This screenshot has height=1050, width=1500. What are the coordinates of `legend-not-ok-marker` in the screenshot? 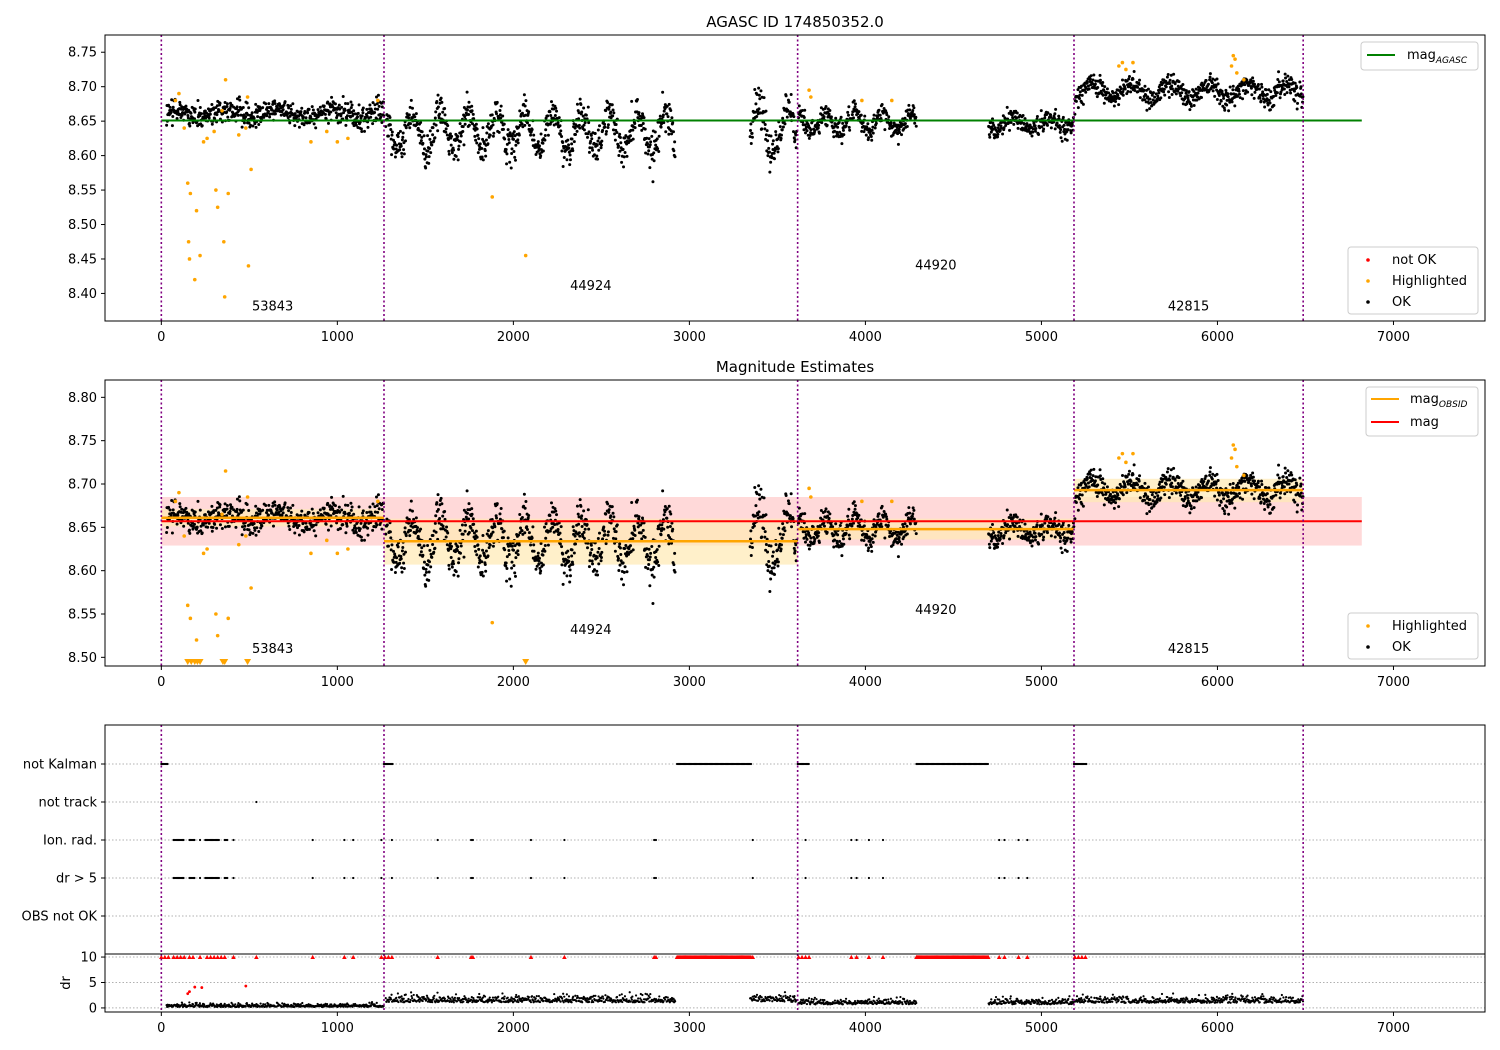 It's located at (1368, 260).